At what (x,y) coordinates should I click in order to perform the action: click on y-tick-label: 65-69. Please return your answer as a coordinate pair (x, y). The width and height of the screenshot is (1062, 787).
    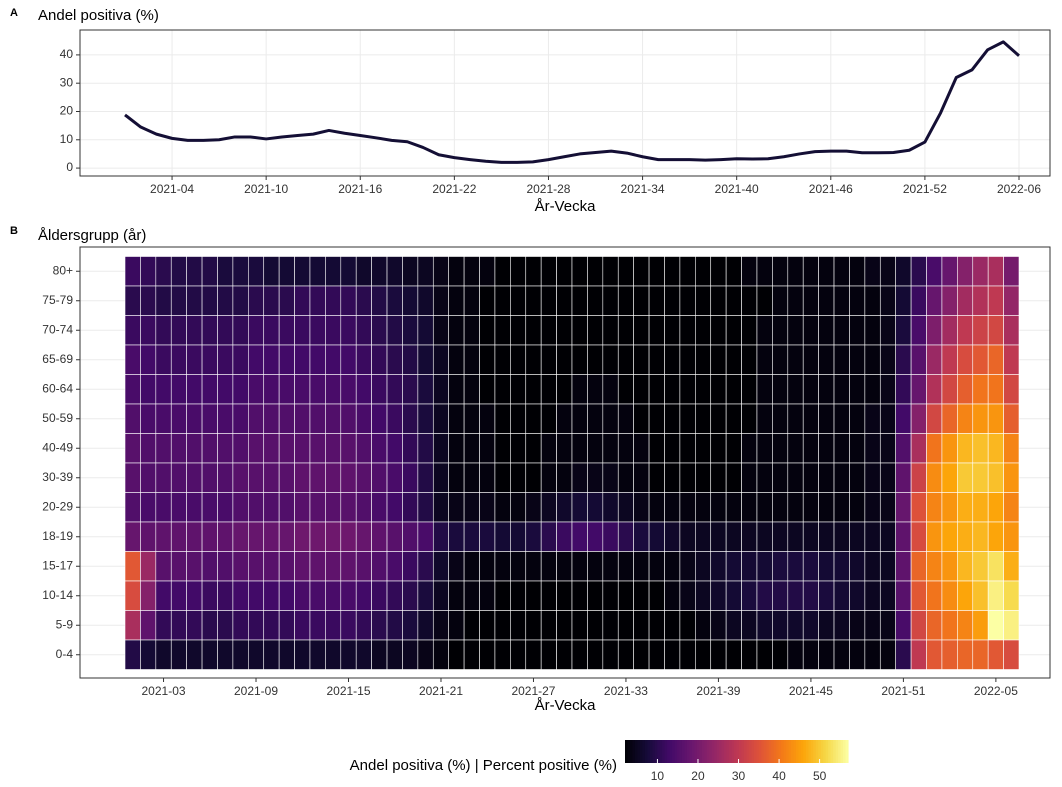
    Looking at the image, I should click on (57, 359).